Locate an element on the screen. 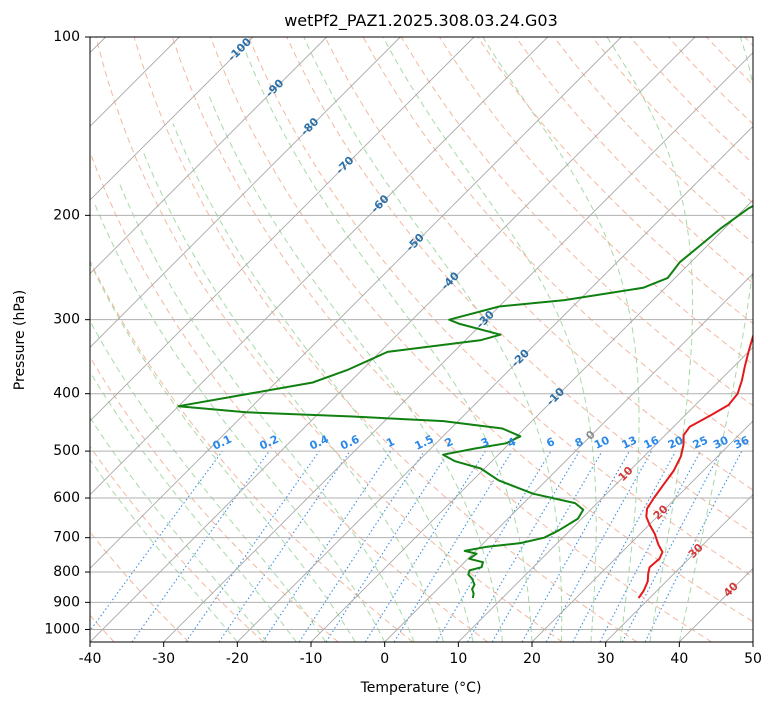  x-tick-label: 0 is located at coordinates (384, 659).